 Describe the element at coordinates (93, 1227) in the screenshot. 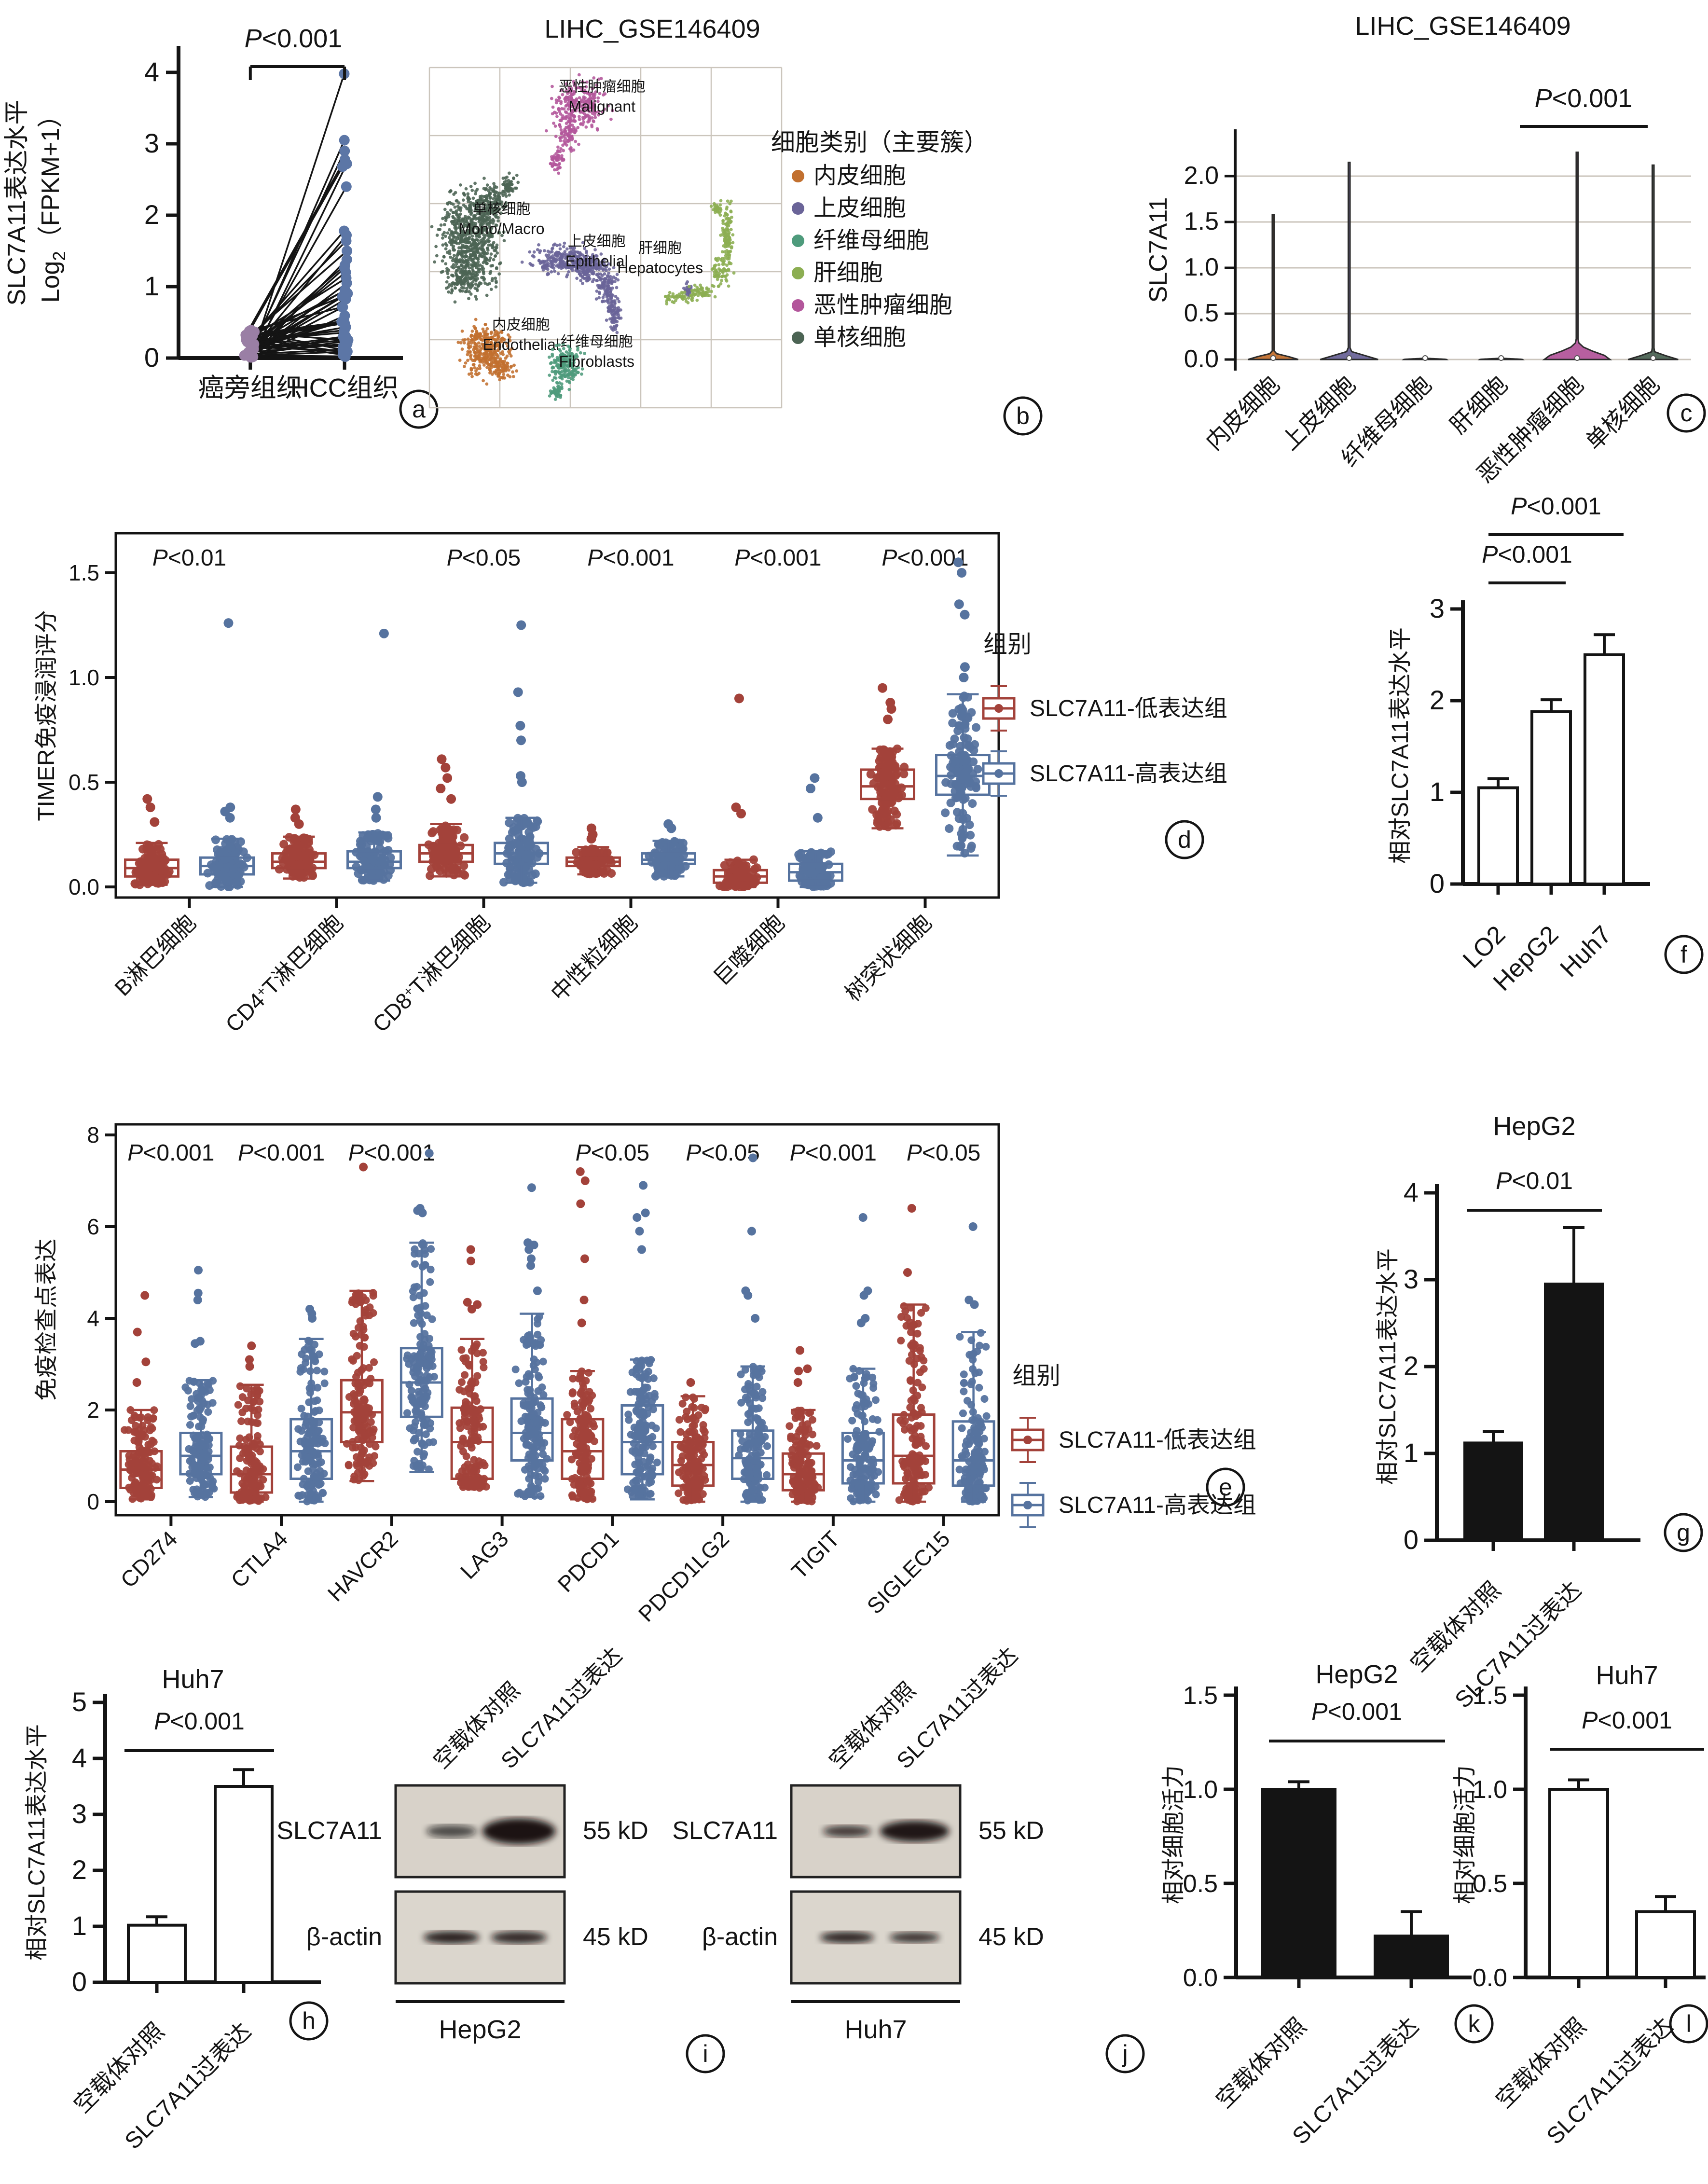

I see `y-tick-label: 6` at that location.